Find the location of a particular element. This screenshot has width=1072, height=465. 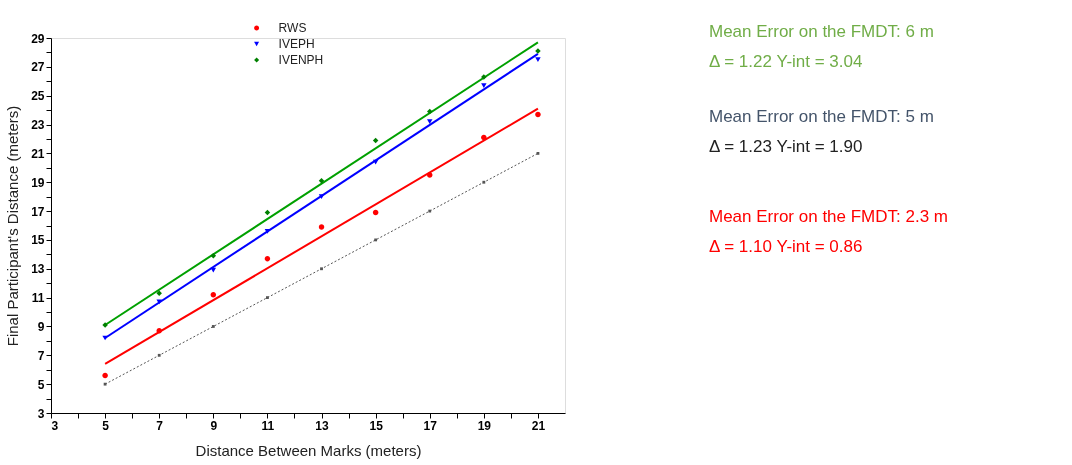

y-tick-label: 27 is located at coordinates (38, 67).